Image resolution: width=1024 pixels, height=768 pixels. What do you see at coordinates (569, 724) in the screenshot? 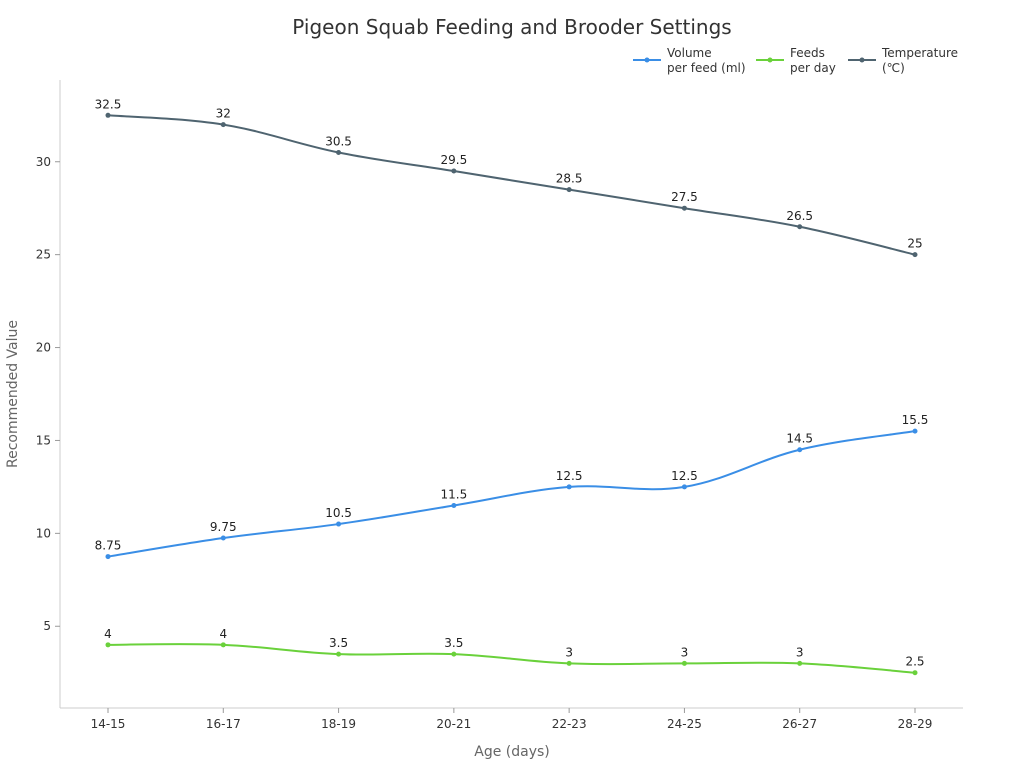
I see `x-tick-label: 22-23` at bounding box center [569, 724].